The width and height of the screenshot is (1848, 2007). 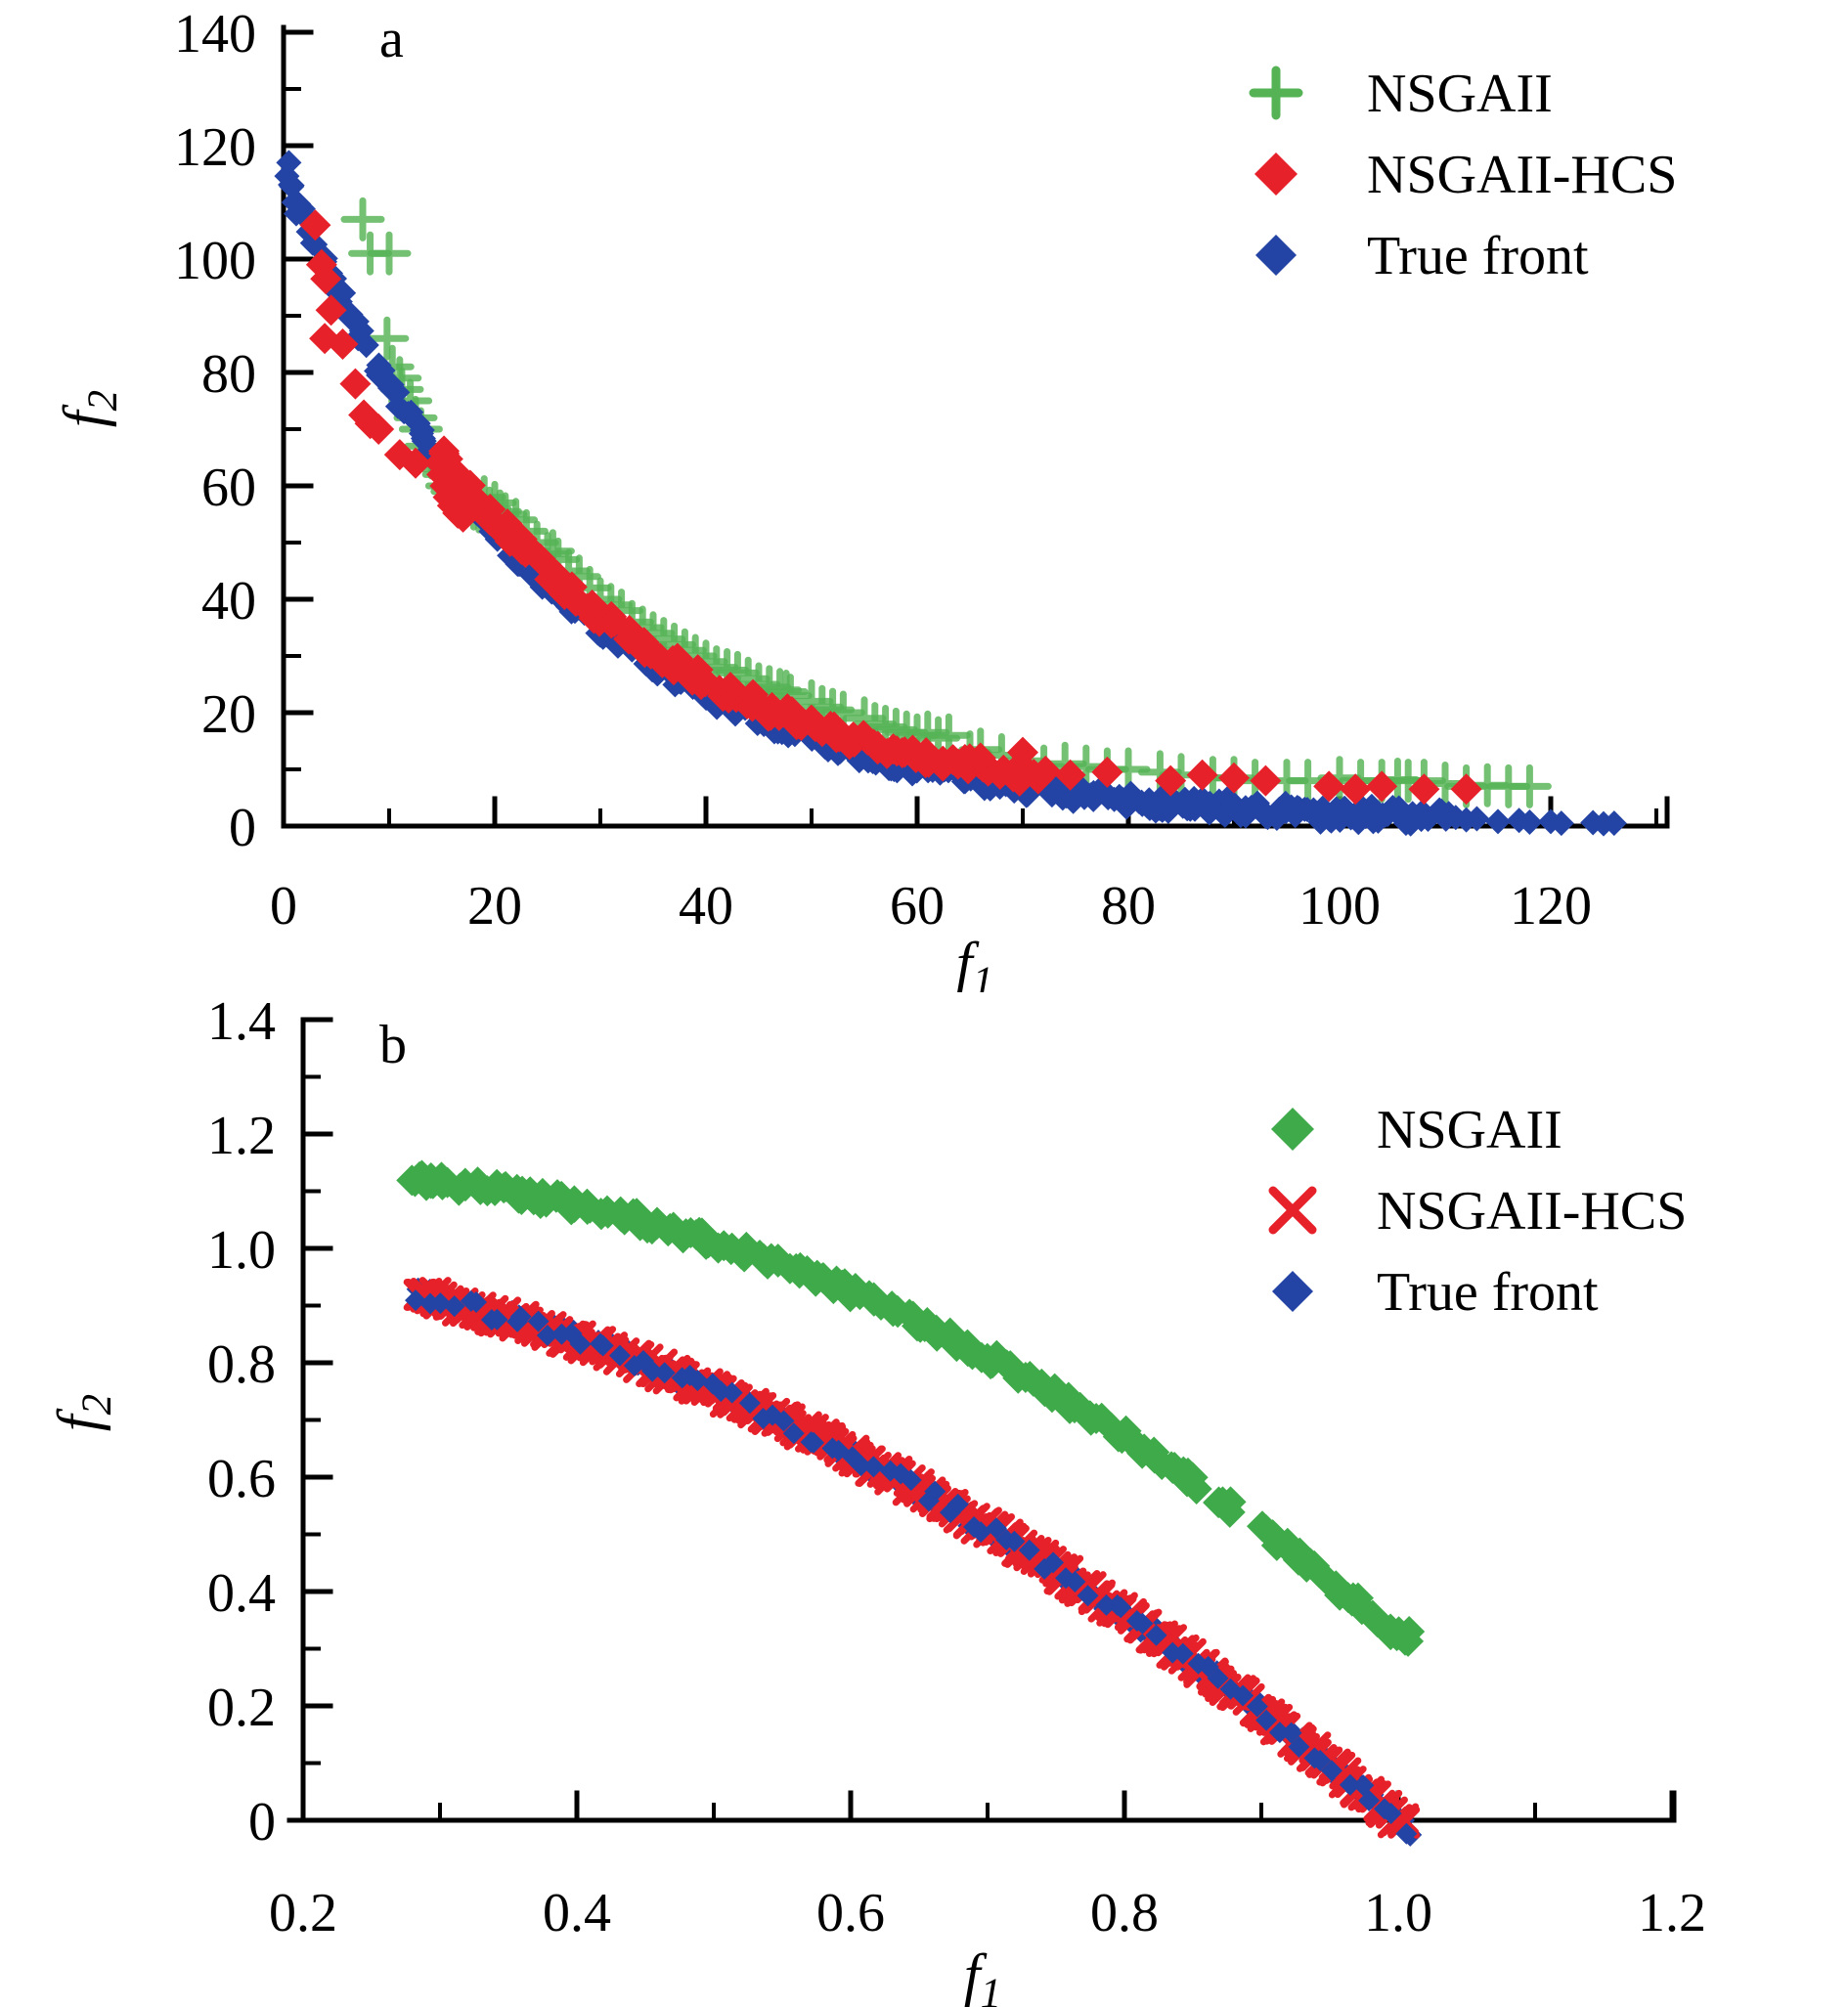 I want to click on x-axis-label-a: f1, so click(x=974, y=961).